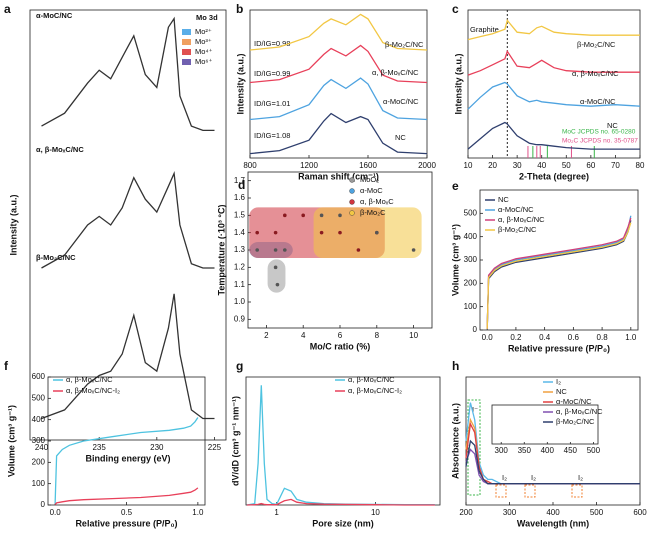  I want to click on x-tick-label: 30, so click(517, 165).